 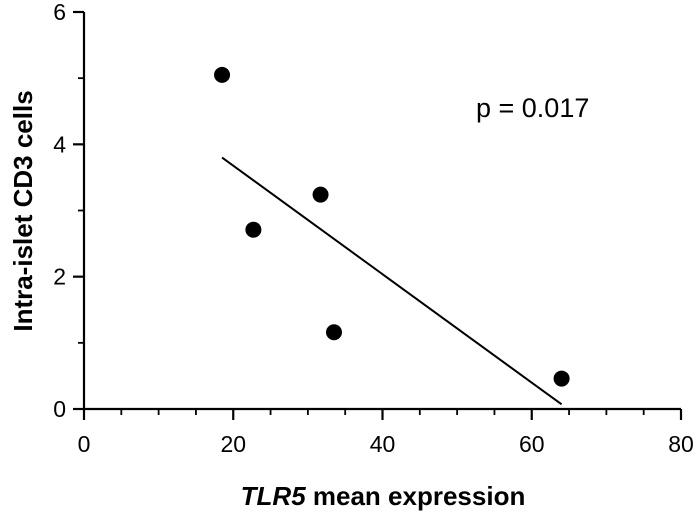 I want to click on y-axis-title: Intra-islet CD3 cells, so click(x=23, y=210).